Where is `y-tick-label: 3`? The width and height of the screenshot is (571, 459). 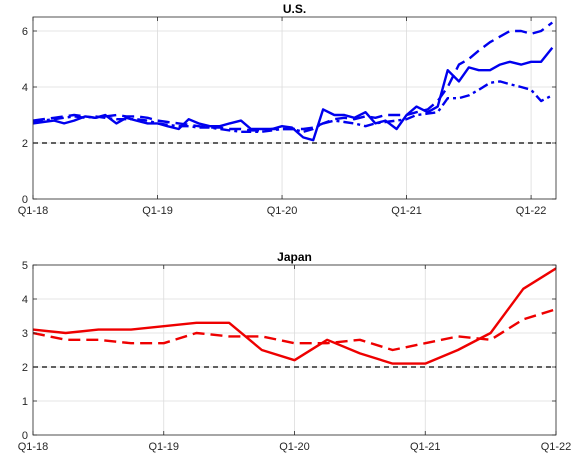 y-tick-label: 3 is located at coordinates (25, 334).